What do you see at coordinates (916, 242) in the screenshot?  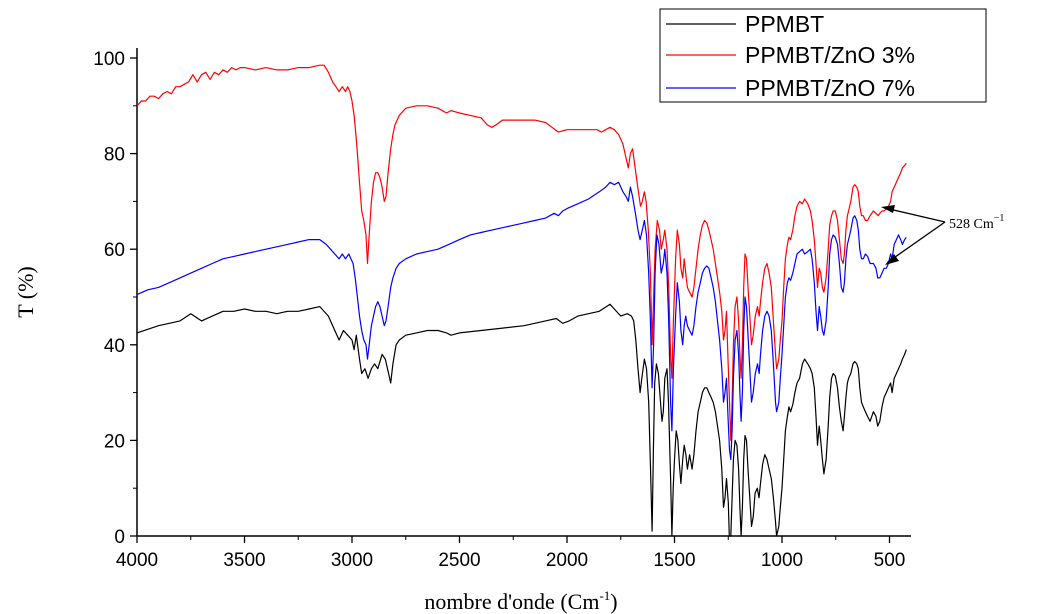 I see `annotation-arrow-blue` at bounding box center [916, 242].